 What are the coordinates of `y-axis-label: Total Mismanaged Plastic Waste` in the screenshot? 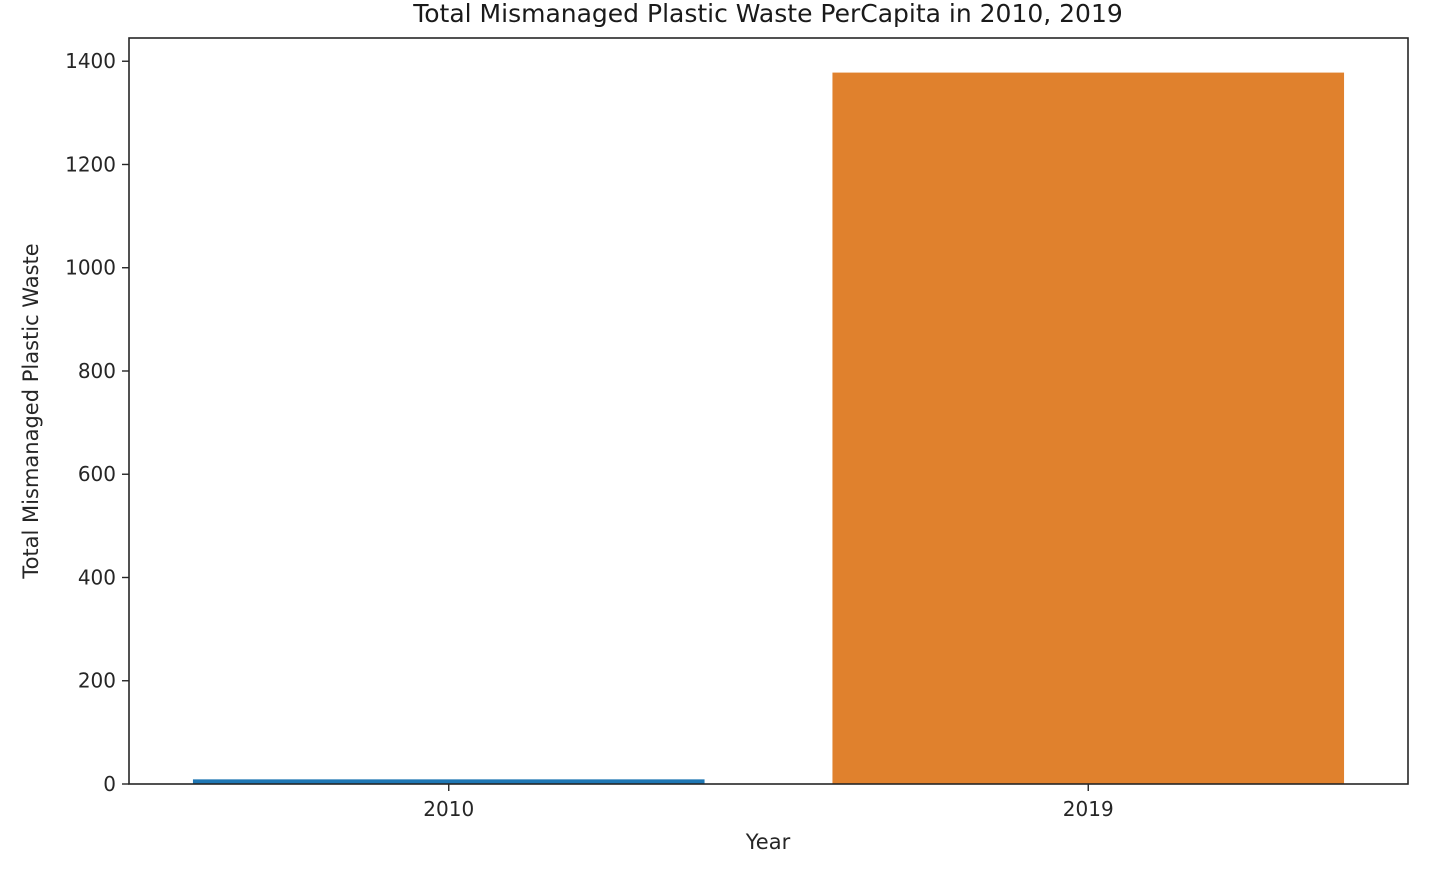 It's located at (31, 411).